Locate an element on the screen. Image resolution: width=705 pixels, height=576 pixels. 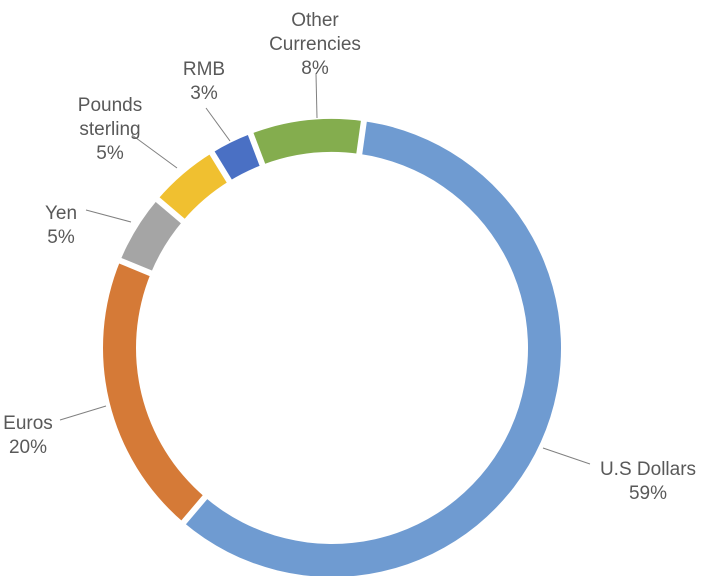
slice-other-currencies is located at coordinates (307, 141).